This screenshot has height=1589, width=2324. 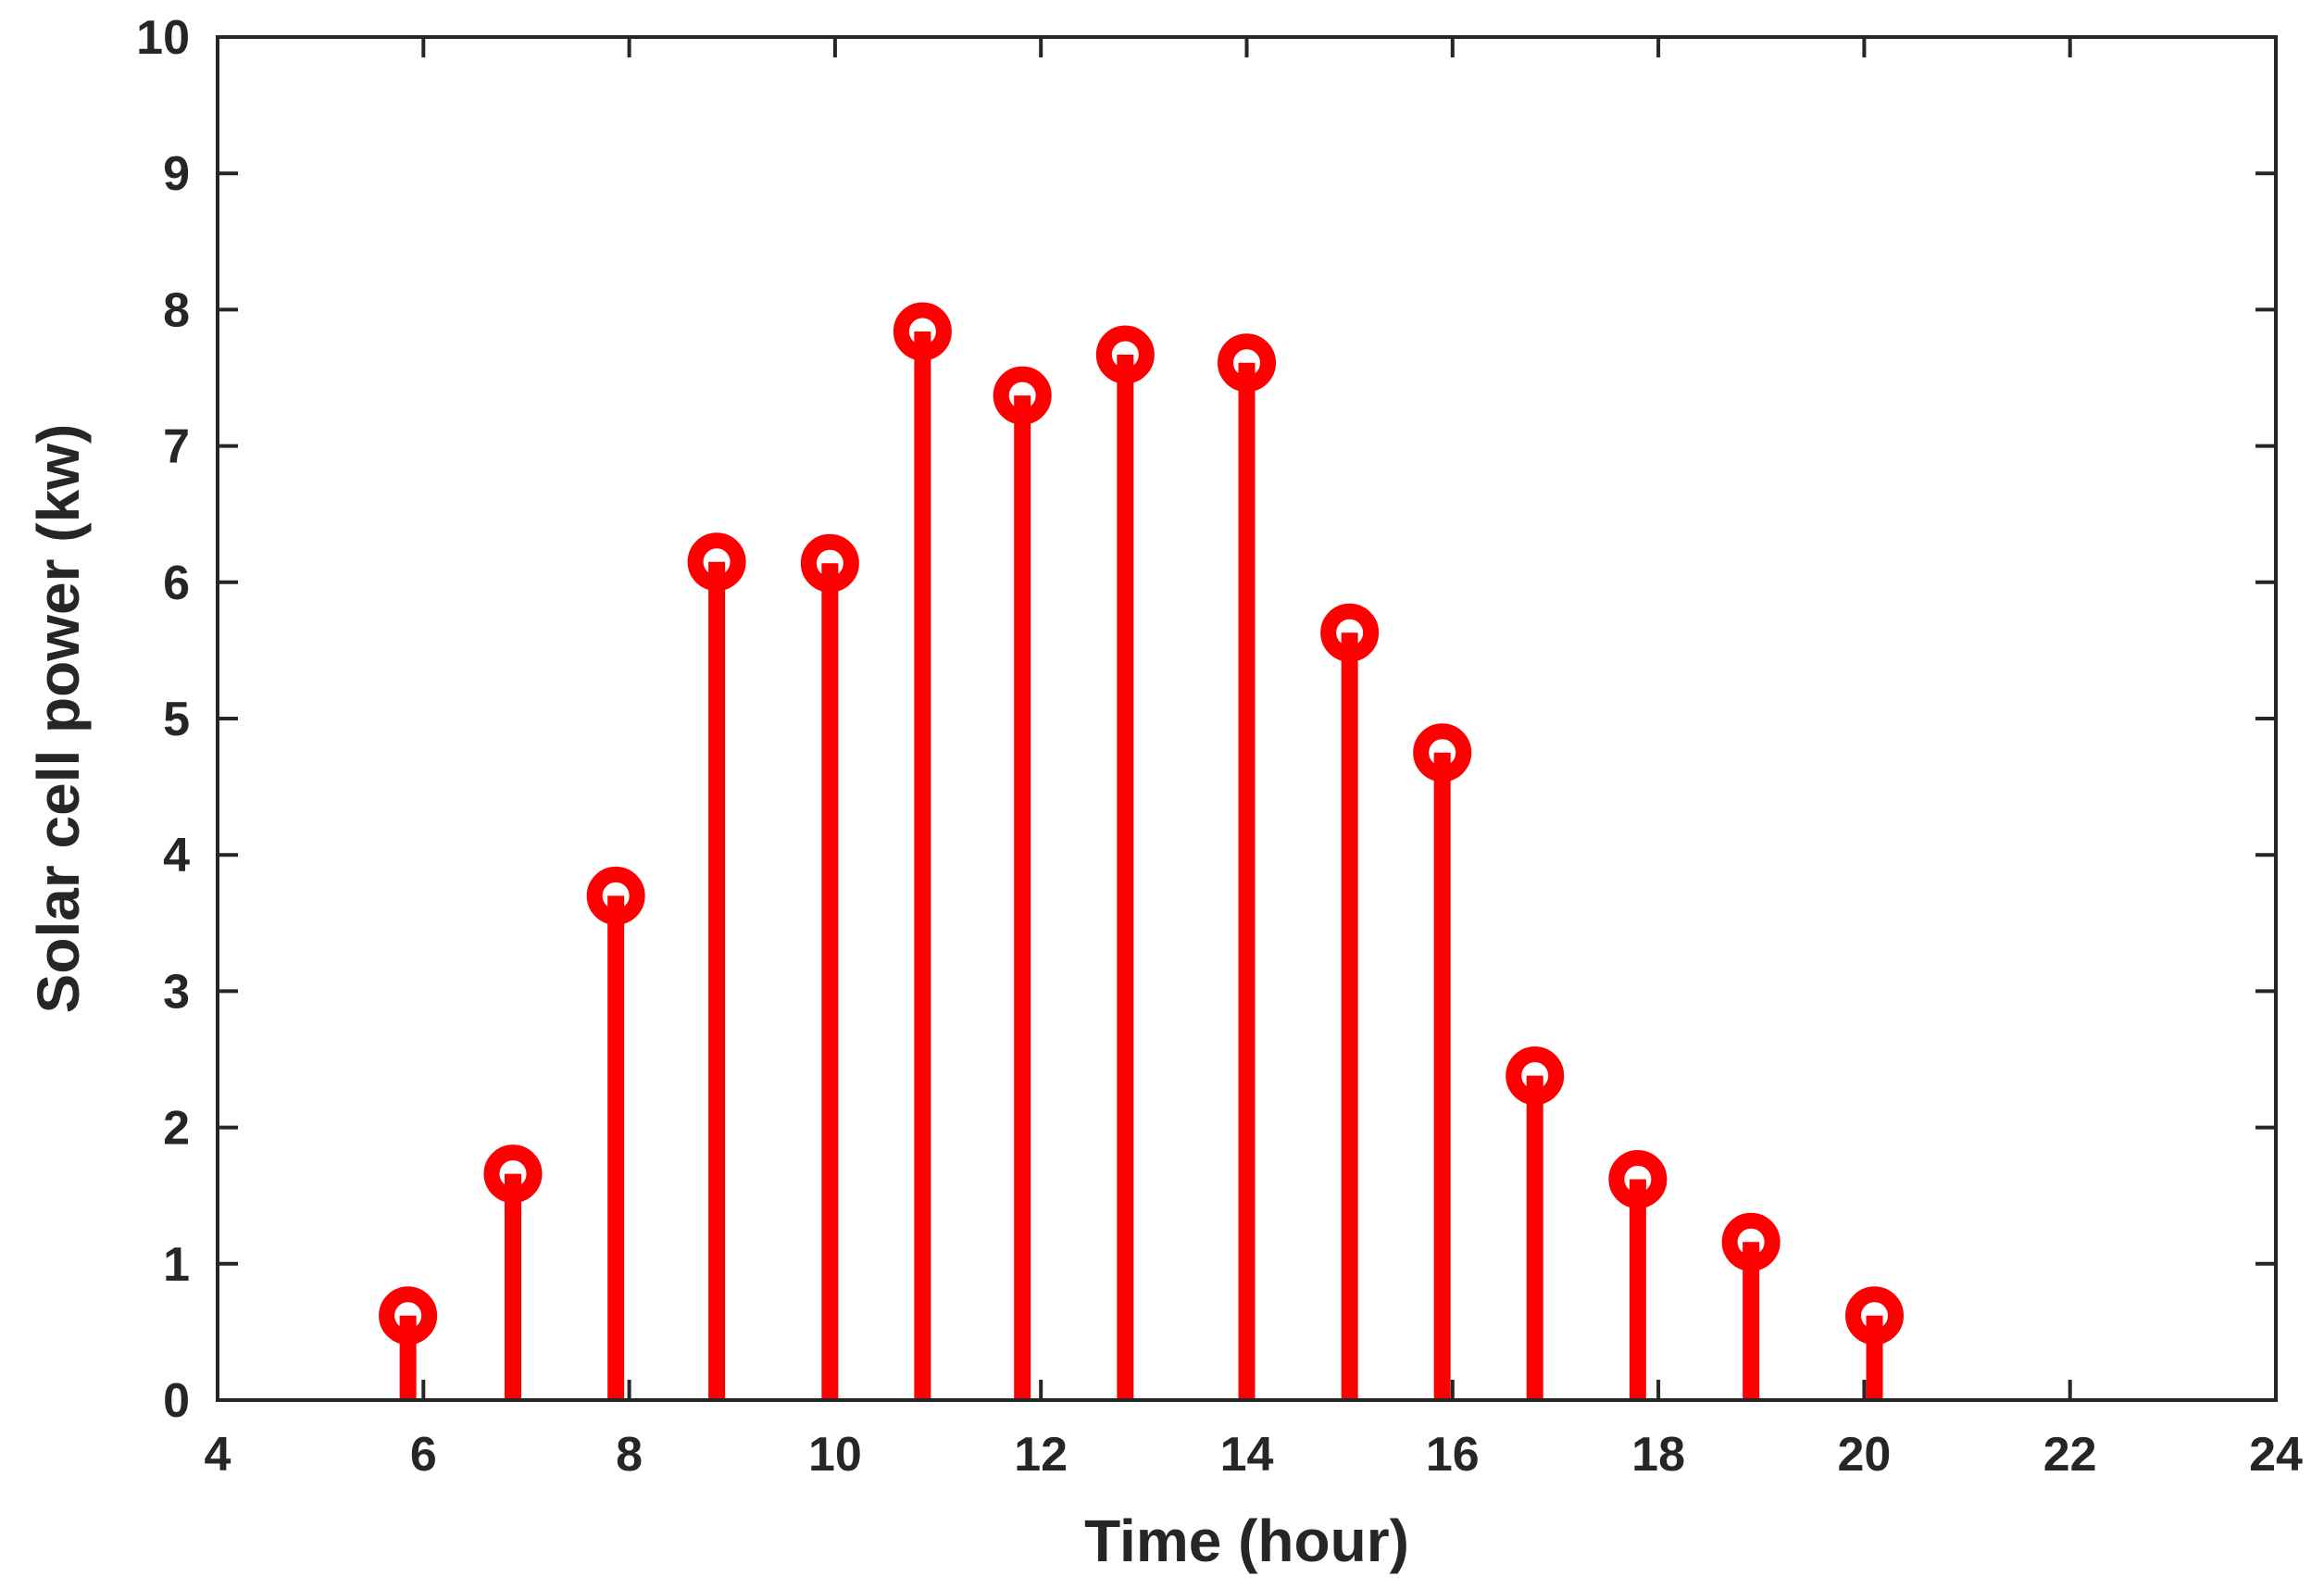 What do you see at coordinates (176, 583) in the screenshot?
I see `y-tick-label: 6` at bounding box center [176, 583].